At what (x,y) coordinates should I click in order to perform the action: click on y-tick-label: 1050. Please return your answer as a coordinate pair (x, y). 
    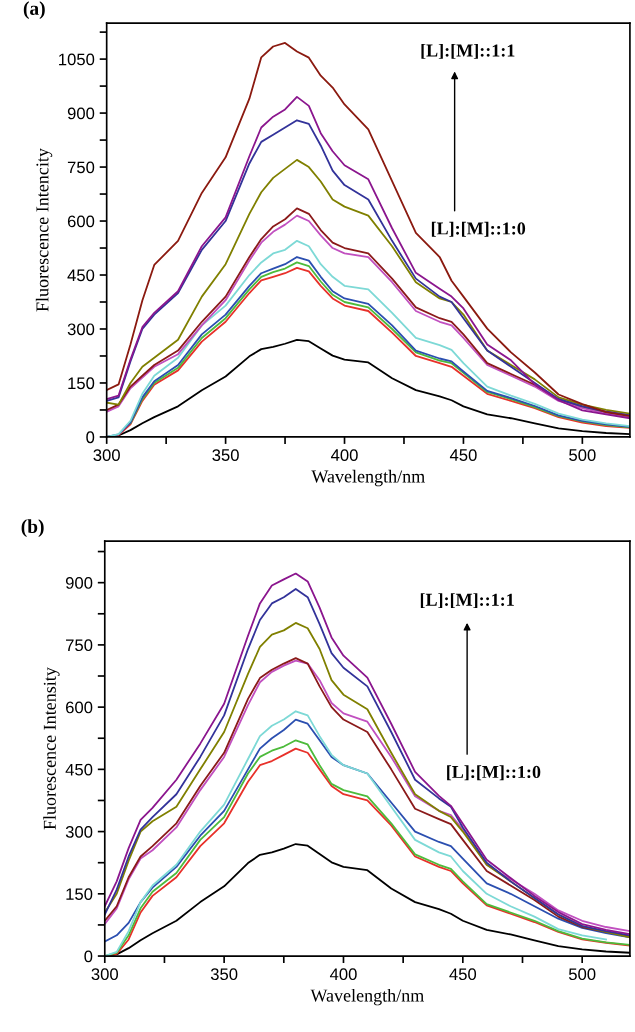
    Looking at the image, I should click on (77, 59).